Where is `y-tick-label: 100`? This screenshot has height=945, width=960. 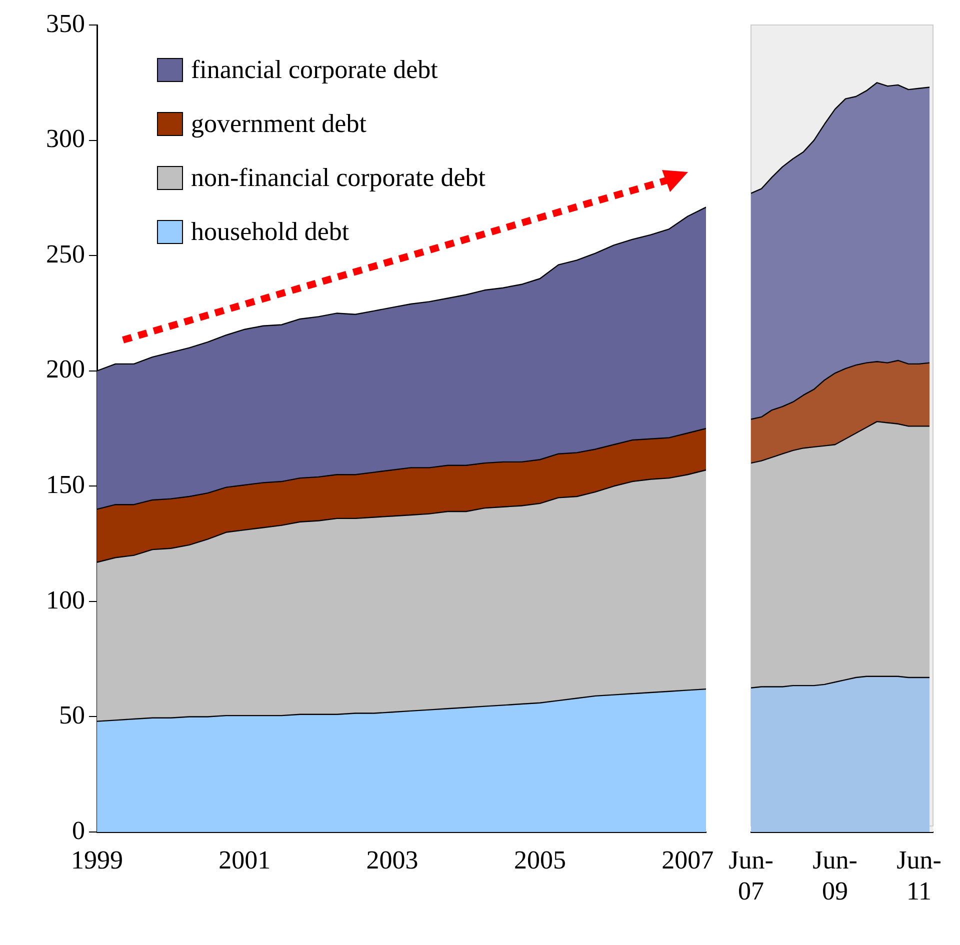
y-tick-label: 100 is located at coordinates (65, 599).